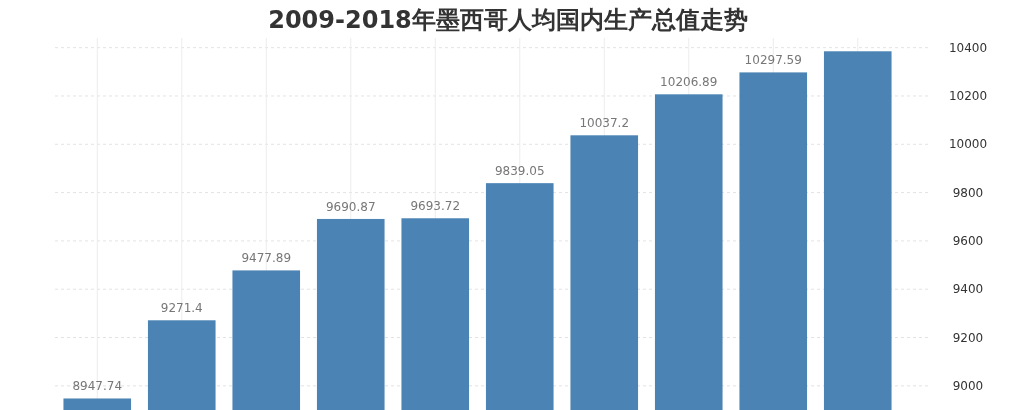  What do you see at coordinates (689, 82) in the screenshot?
I see `data-label: 10206.89` at bounding box center [689, 82].